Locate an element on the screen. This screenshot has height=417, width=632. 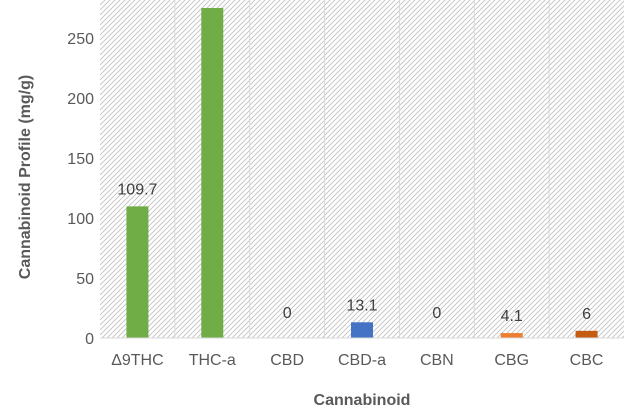
bar-thc-a is located at coordinates (212, 173).